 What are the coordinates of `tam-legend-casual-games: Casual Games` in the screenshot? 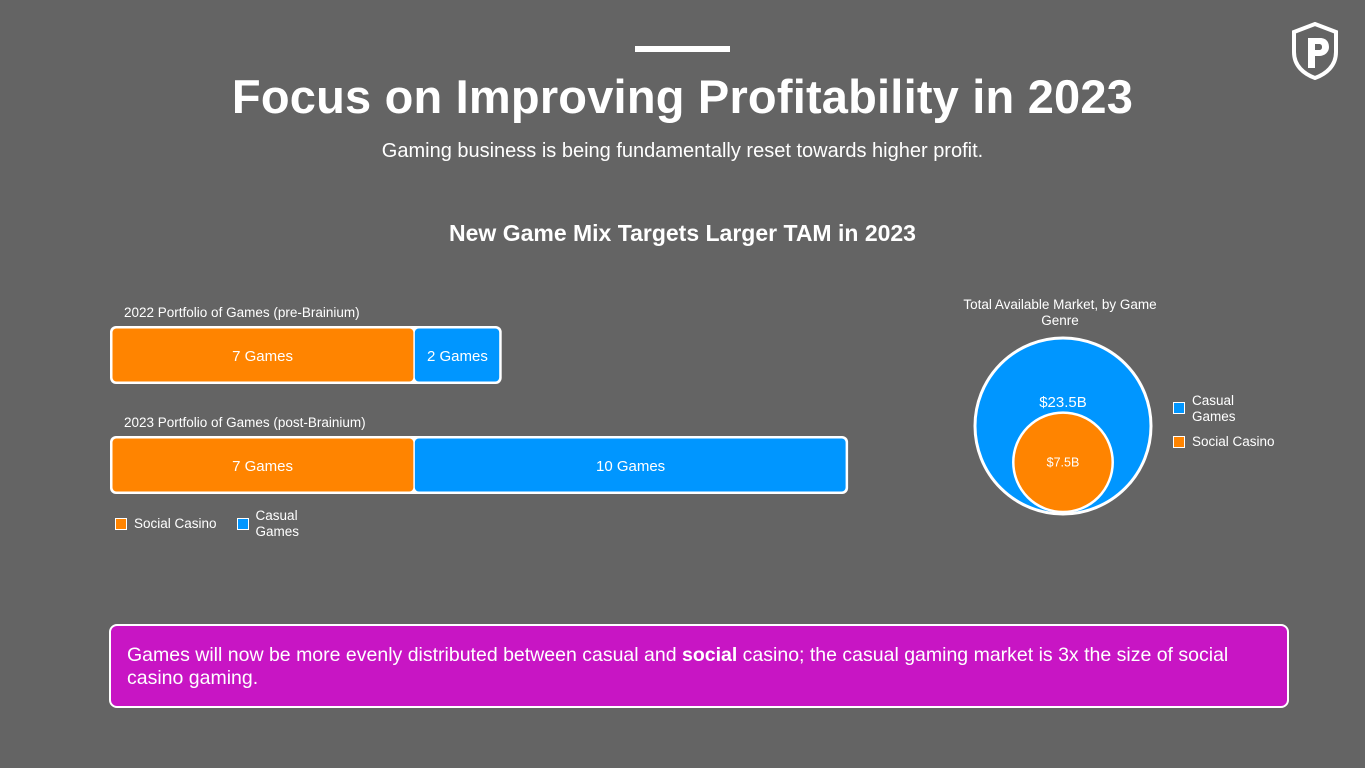 It's located at (1224, 409).